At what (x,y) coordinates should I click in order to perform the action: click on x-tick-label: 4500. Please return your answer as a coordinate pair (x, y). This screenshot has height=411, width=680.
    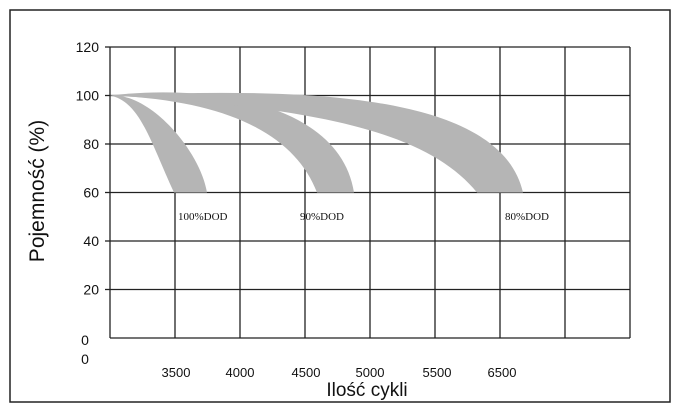
    Looking at the image, I should click on (306, 372).